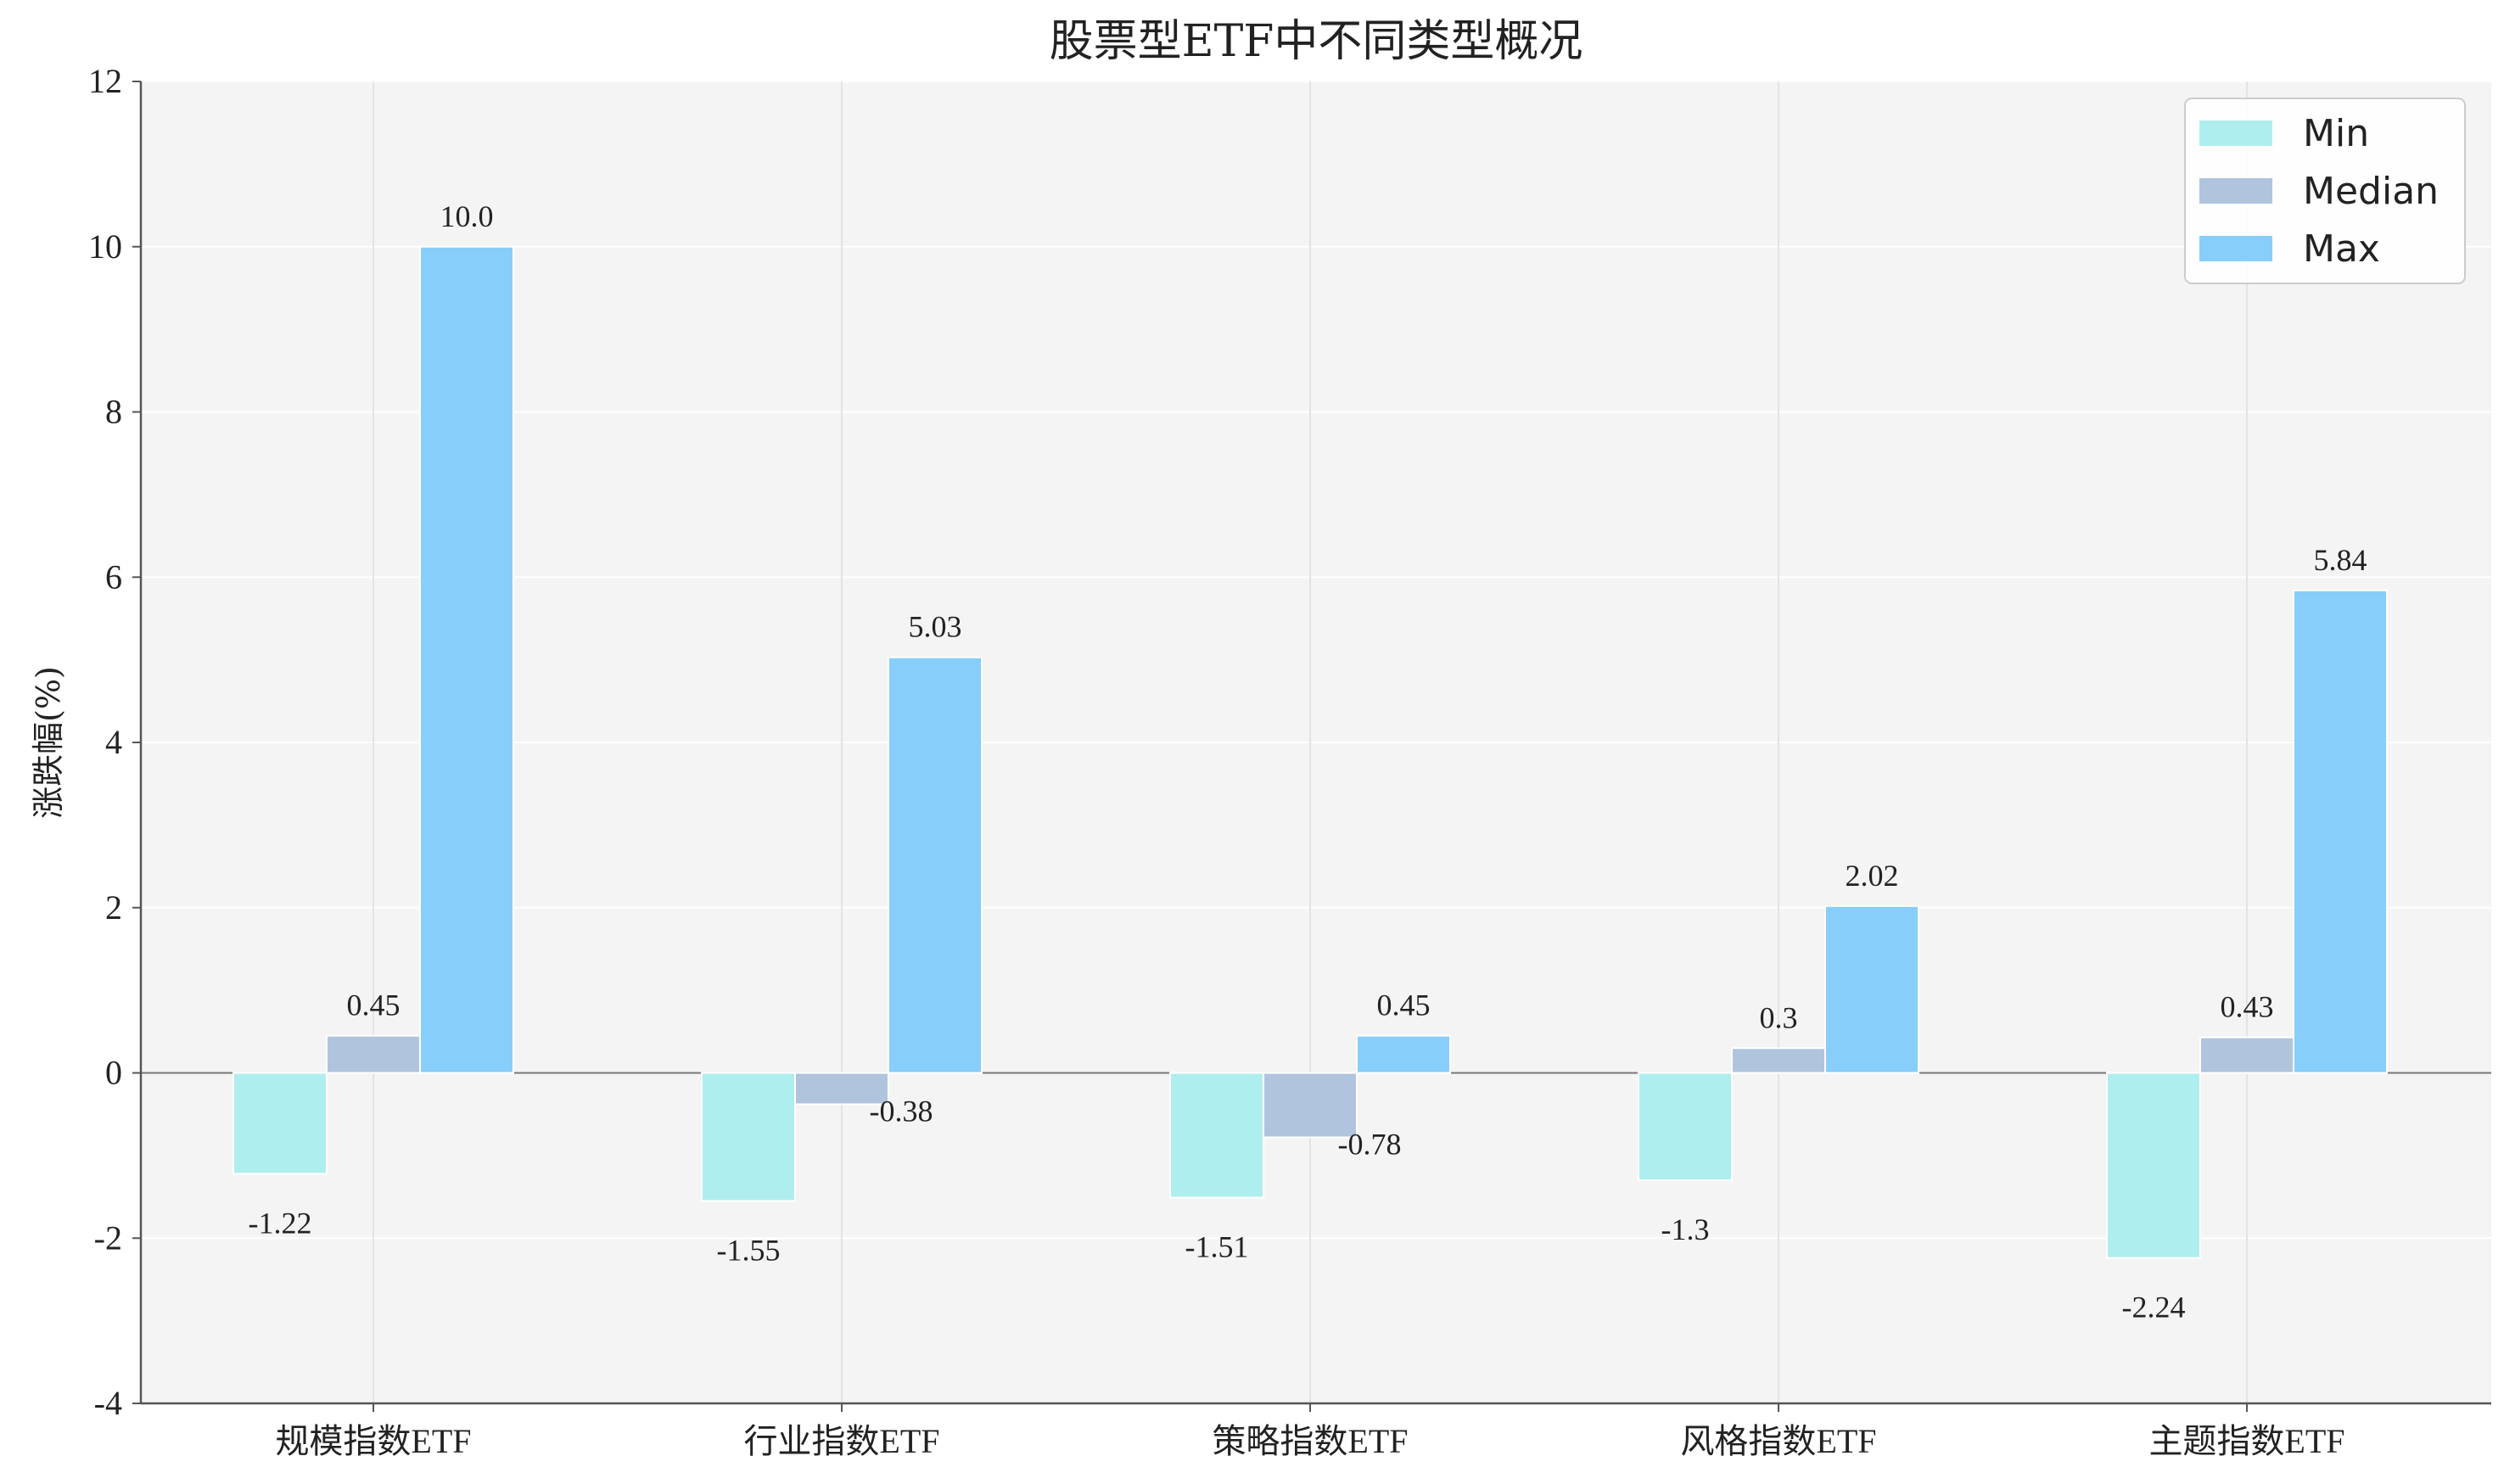  Describe the element at coordinates (105, 81) in the screenshot. I see `y-tick-label: 12` at that location.